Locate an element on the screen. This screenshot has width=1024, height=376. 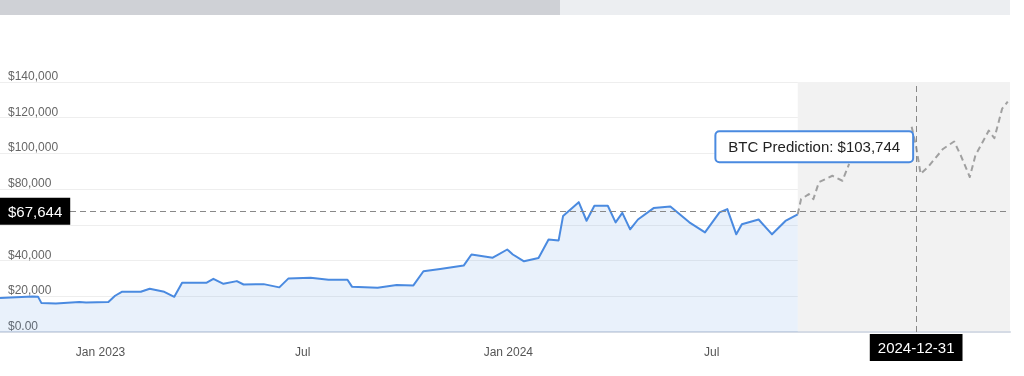
x-tick-label: Jan 2023 is located at coordinates (100, 352).